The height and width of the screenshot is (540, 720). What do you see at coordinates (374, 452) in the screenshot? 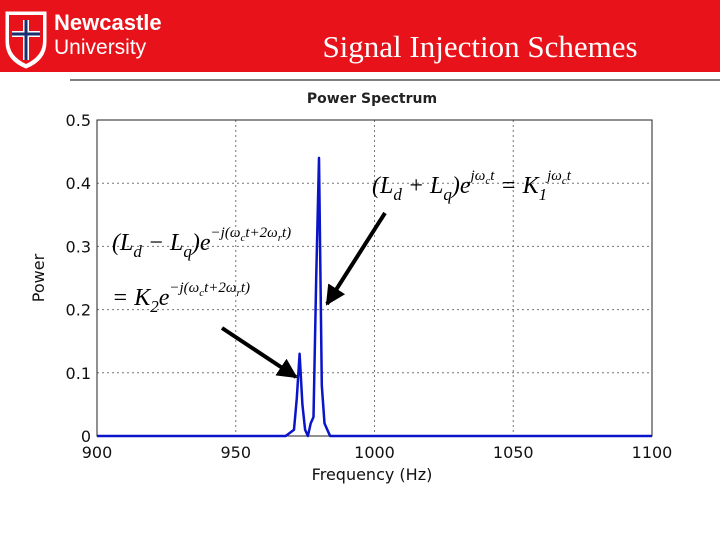
I see `x-tick-label: 1000` at bounding box center [374, 452].